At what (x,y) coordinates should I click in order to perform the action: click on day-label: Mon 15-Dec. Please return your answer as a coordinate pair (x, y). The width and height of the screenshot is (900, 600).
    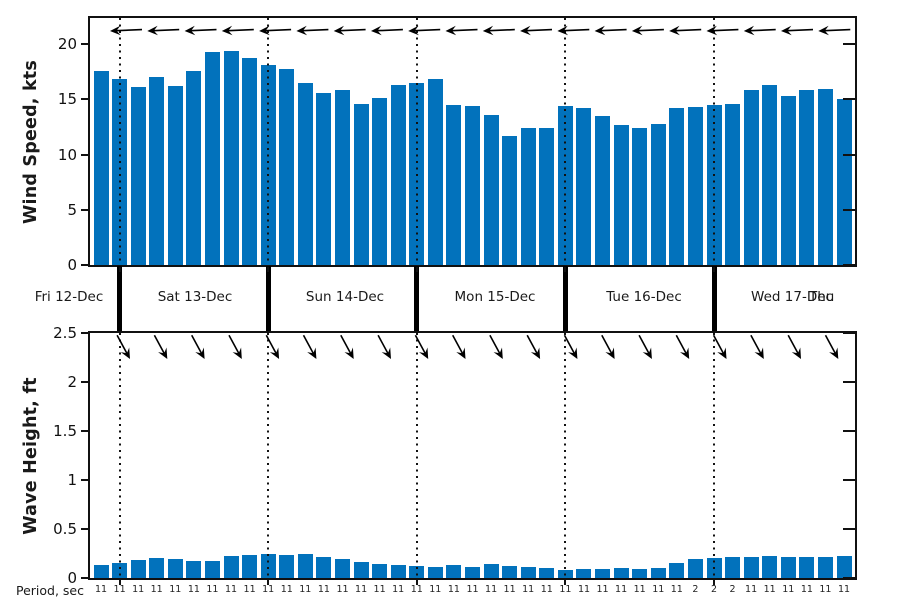
    Looking at the image, I should click on (495, 297).